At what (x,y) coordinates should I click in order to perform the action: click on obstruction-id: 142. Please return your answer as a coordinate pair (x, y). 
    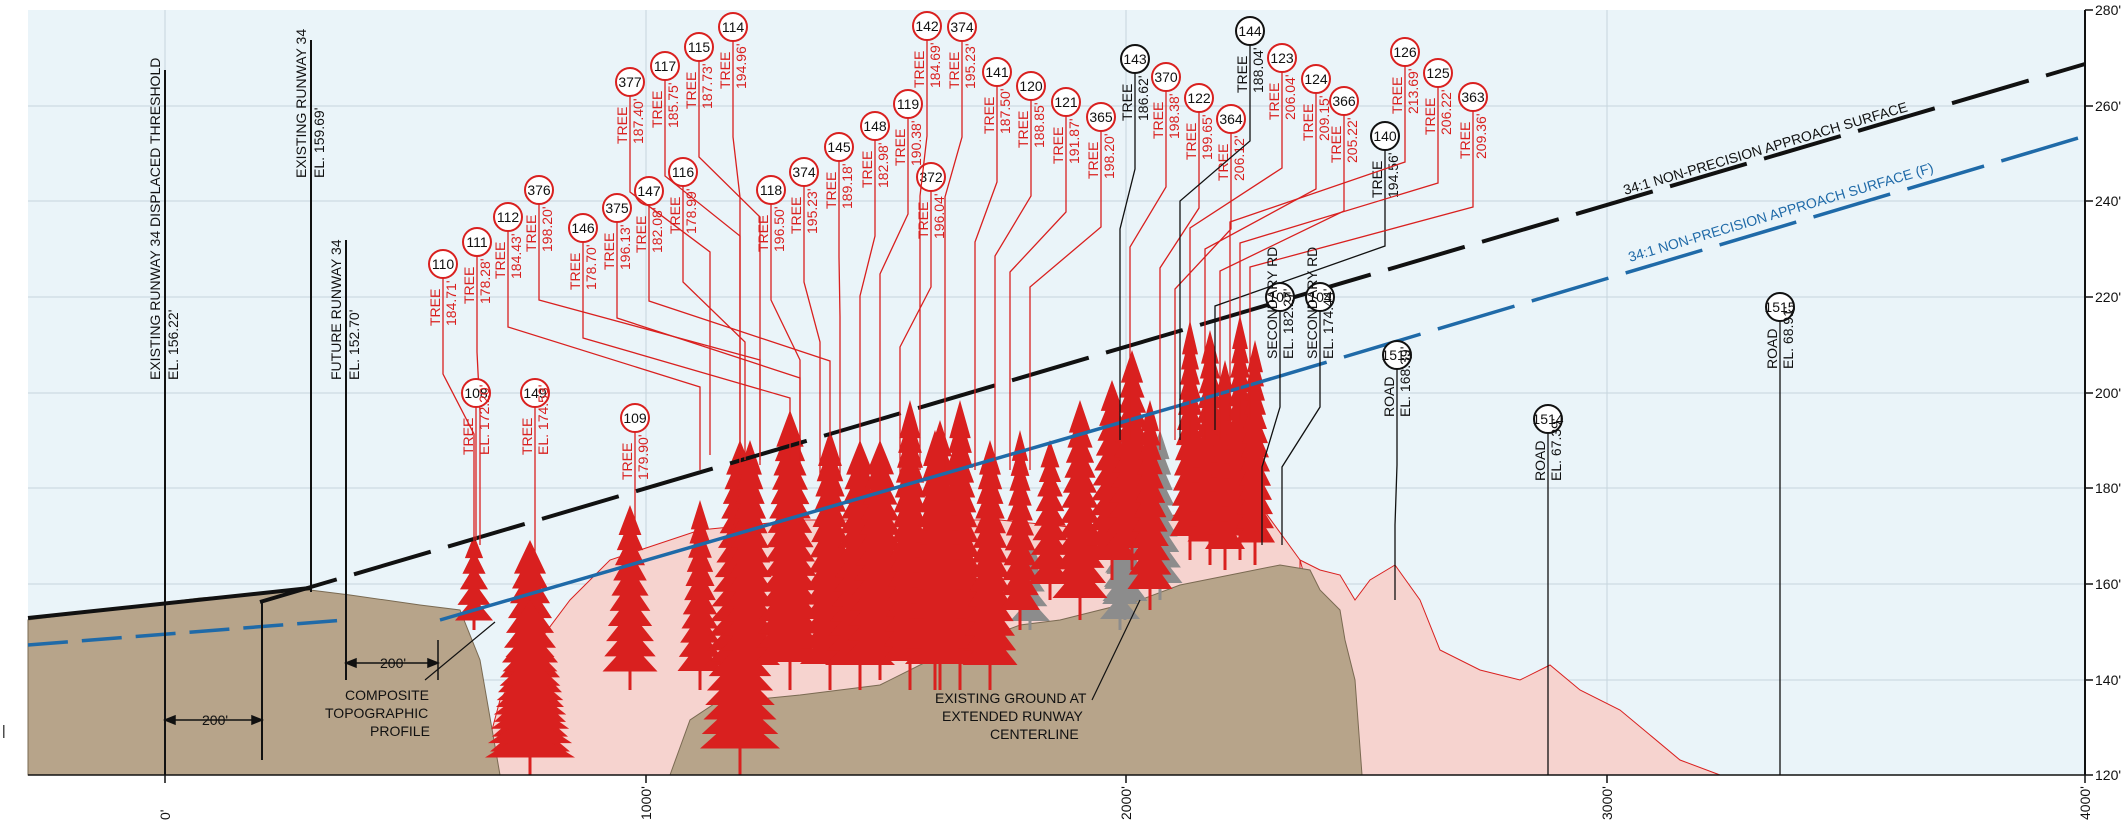
    Looking at the image, I should click on (927, 26).